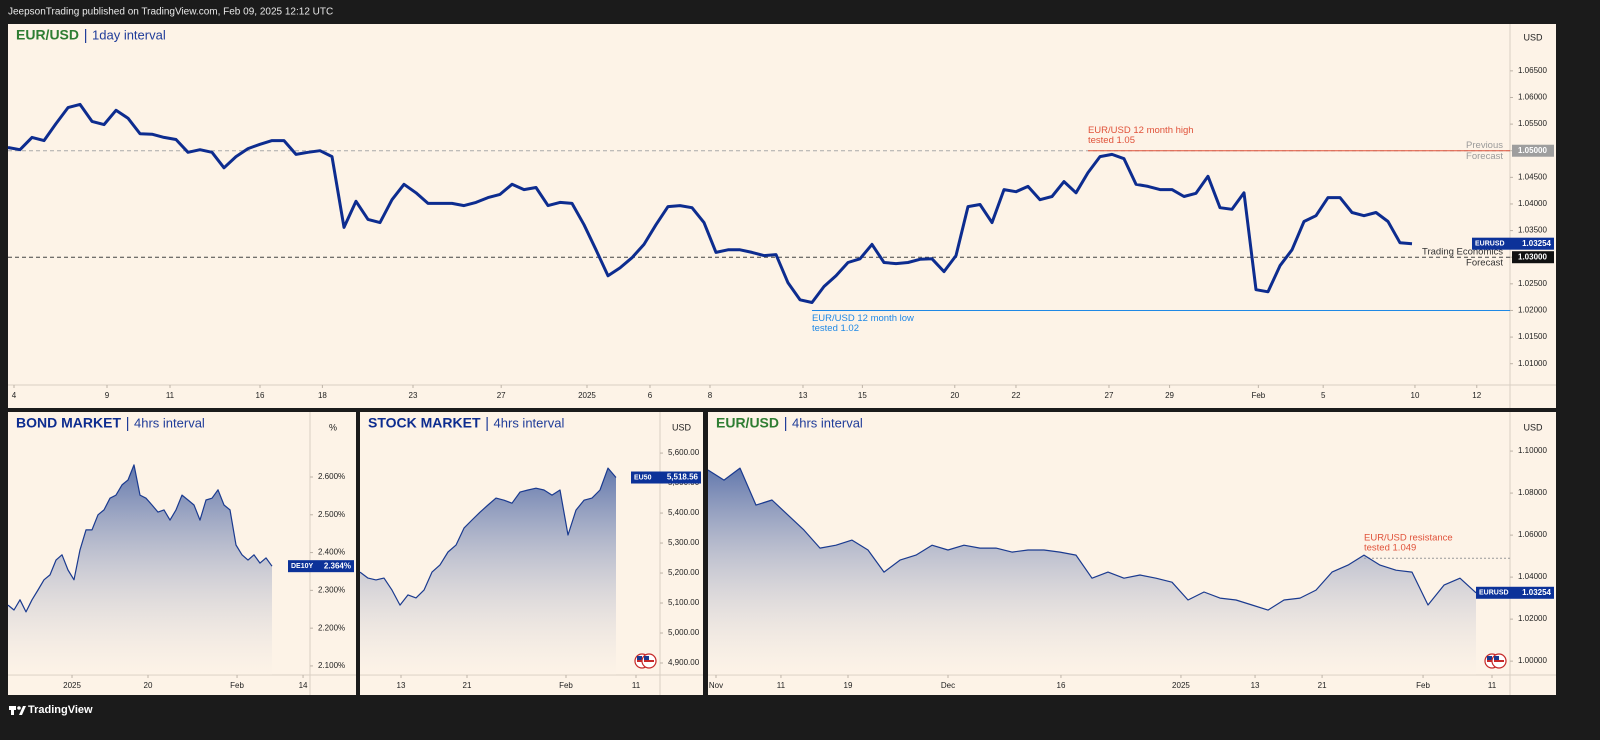 The image size is (1600, 740). What do you see at coordinates (424, 423) in the screenshot?
I see `chart-title: STOCK MARKET` at bounding box center [424, 423].